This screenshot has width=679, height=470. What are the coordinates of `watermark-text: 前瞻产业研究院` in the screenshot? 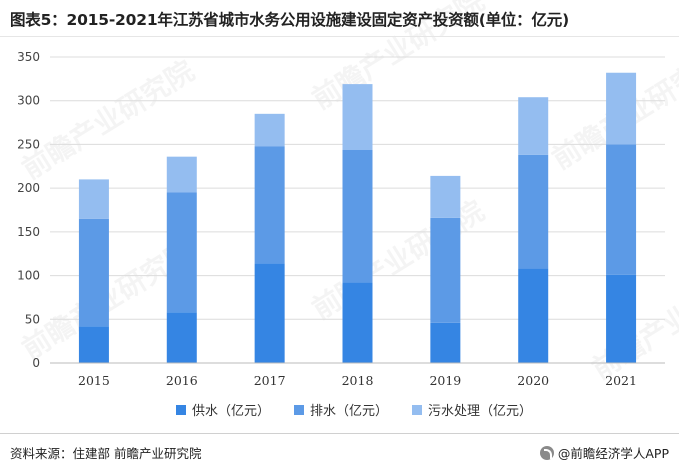 It's located at (398, 260).